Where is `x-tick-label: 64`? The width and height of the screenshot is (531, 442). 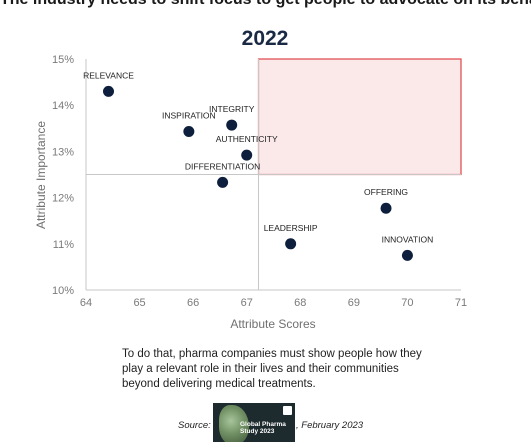 x-tick-label: 64 is located at coordinates (86, 303).